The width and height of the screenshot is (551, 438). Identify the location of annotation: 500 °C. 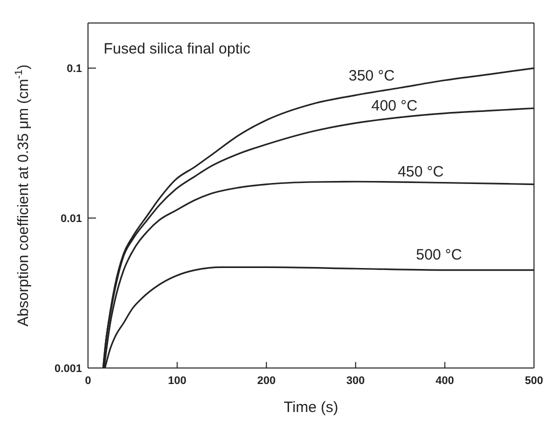
(439, 255).